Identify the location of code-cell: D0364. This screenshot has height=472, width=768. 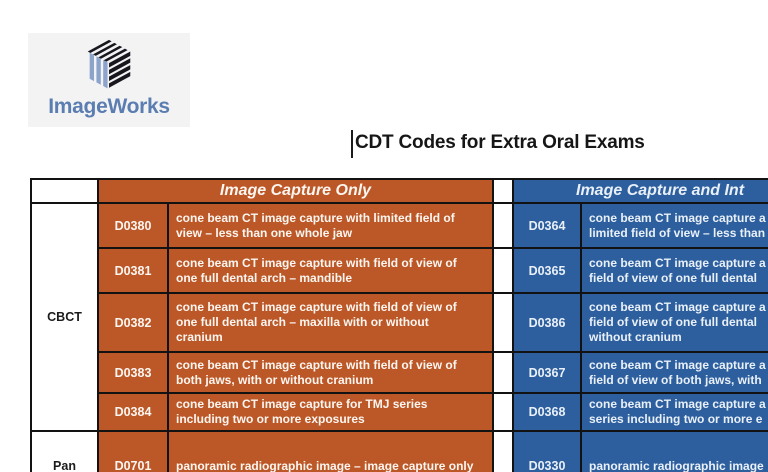
(547, 225).